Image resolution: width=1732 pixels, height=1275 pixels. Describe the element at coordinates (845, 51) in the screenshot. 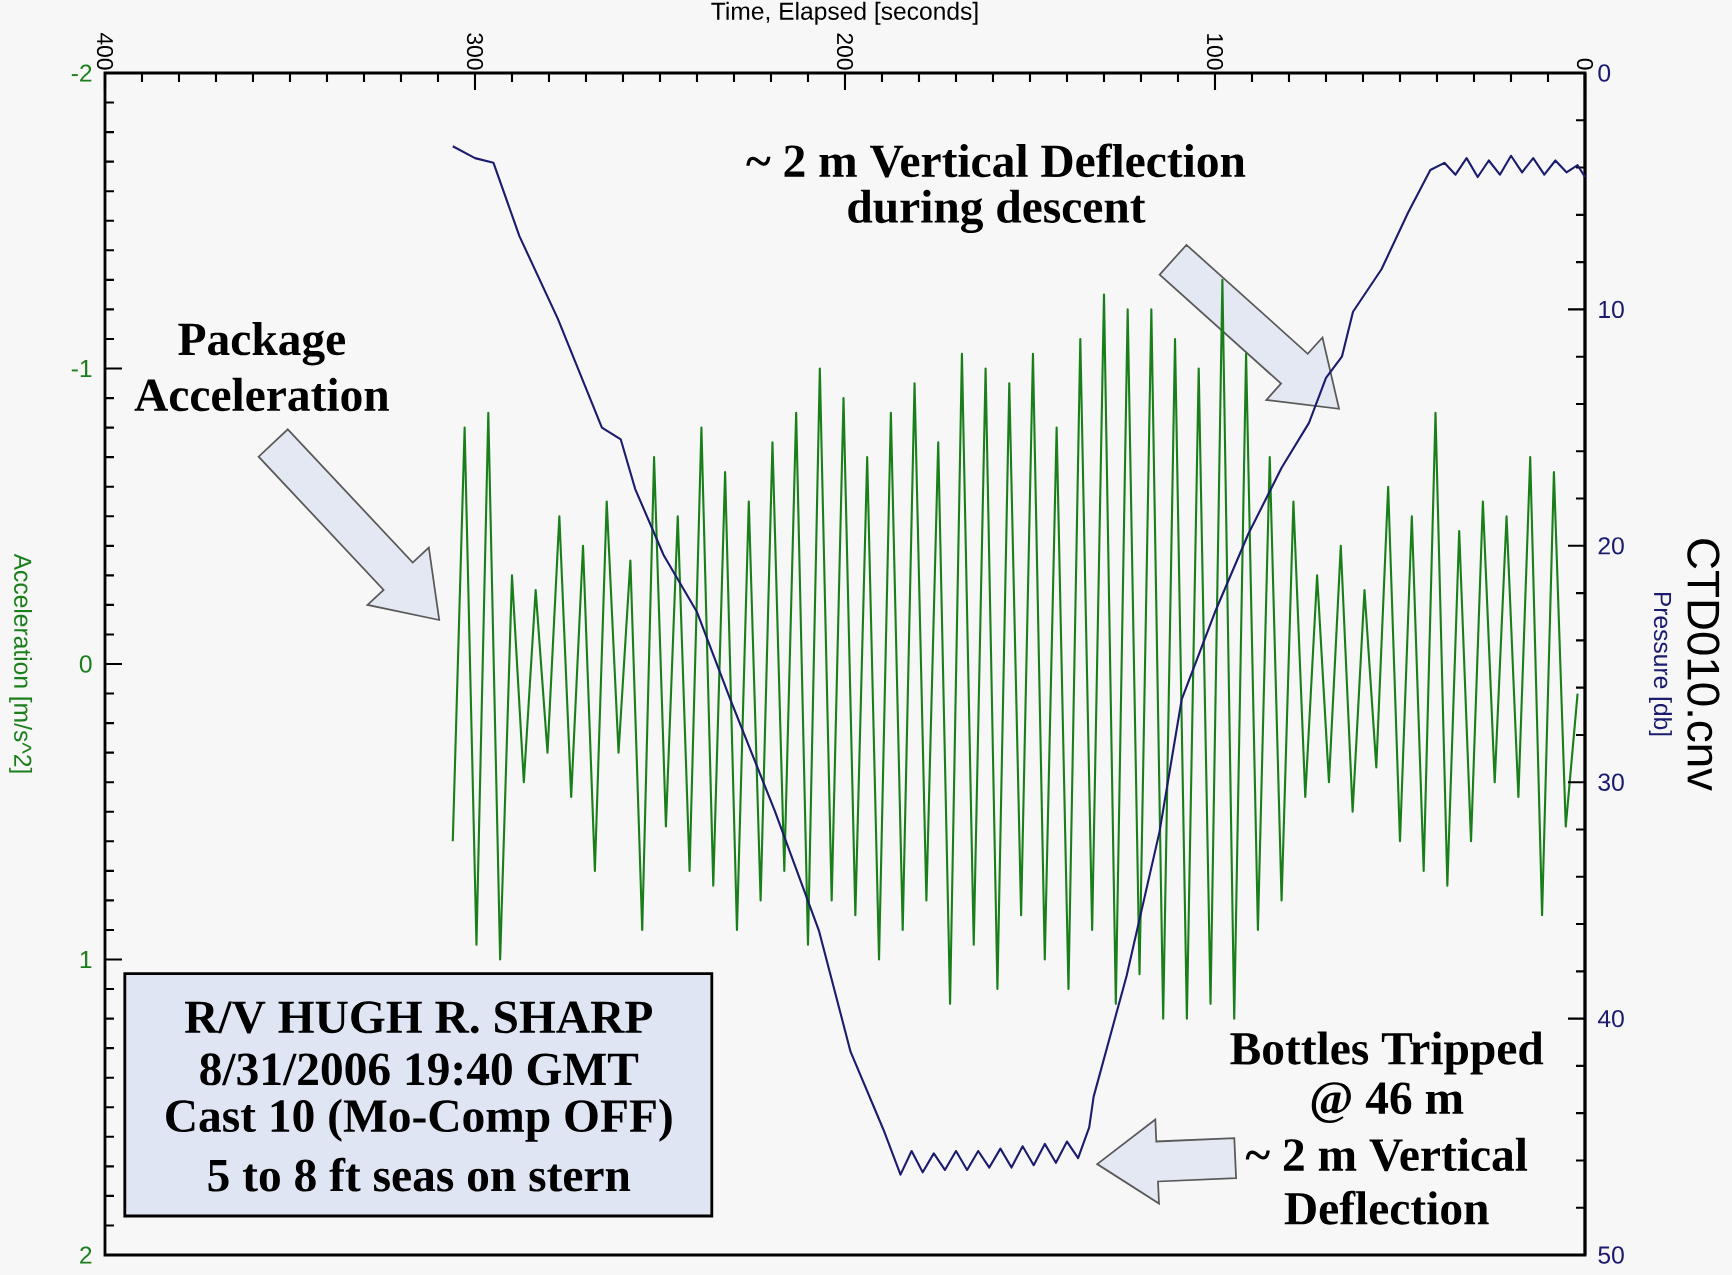

I see `x-tick-label: 200` at that location.